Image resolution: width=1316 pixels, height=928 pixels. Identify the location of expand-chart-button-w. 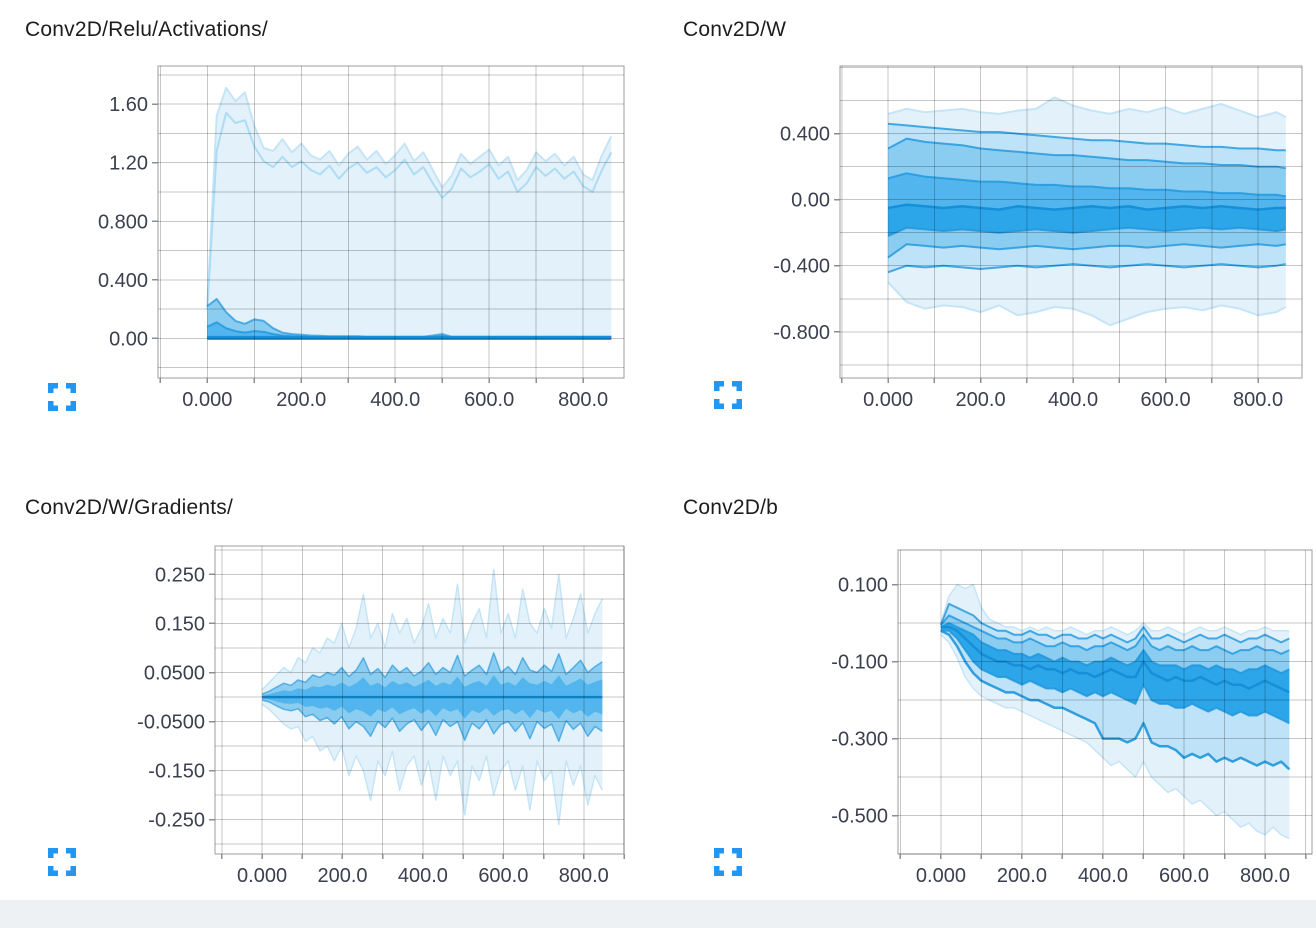
(728, 395).